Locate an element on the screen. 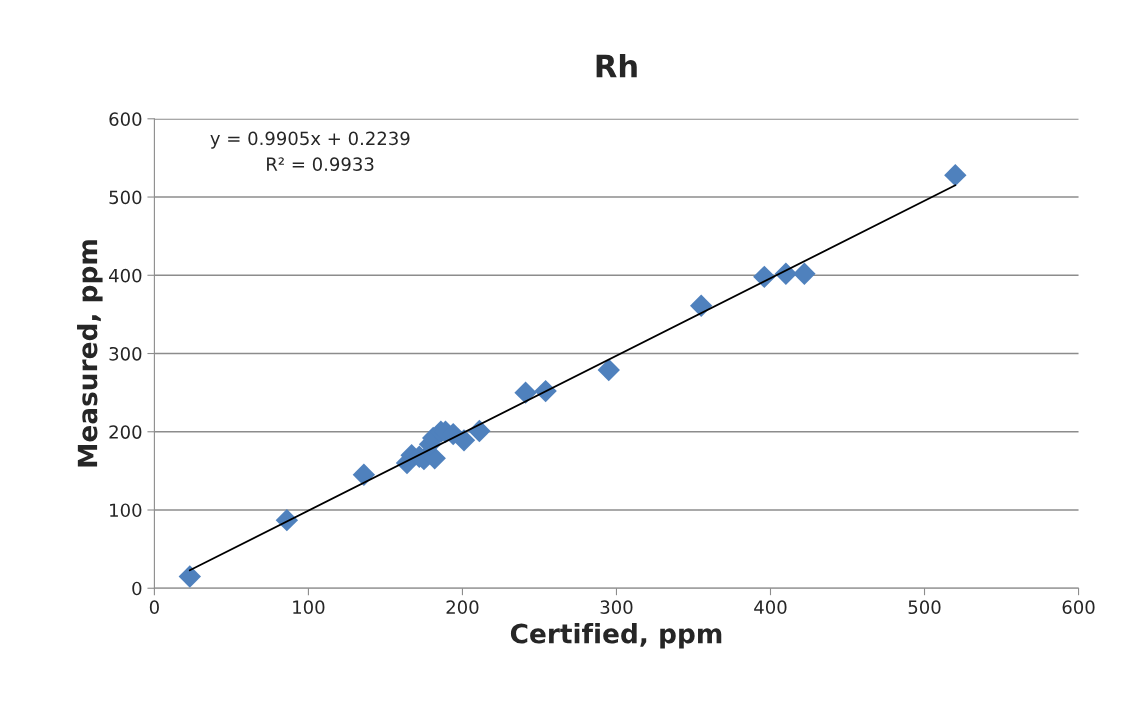  annotation: R² = 0.9933 is located at coordinates (320, 164).